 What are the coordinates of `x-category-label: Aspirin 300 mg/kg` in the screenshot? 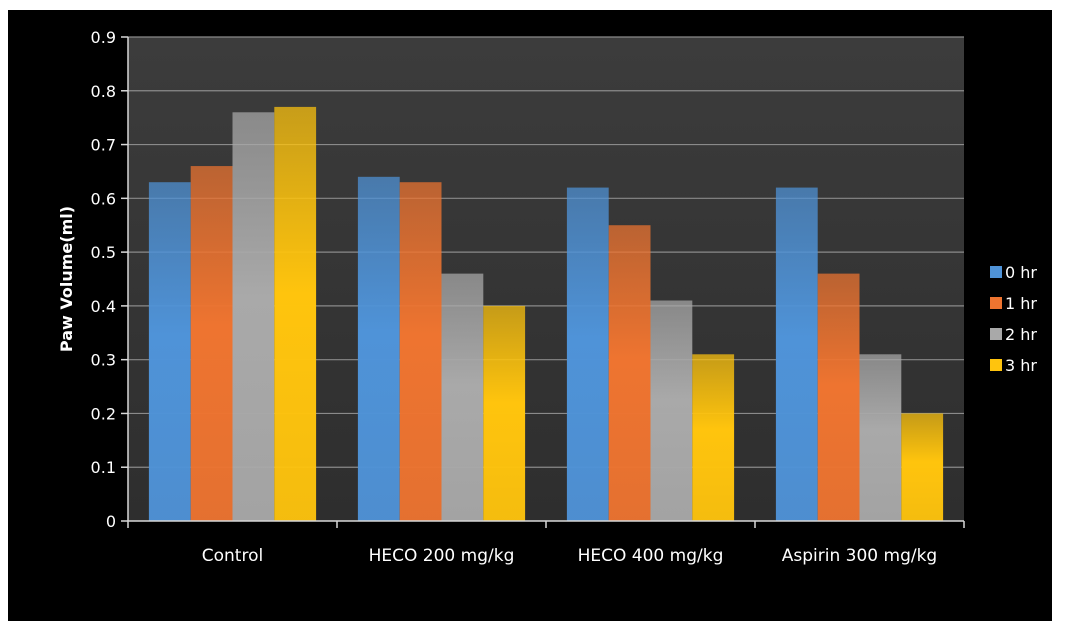 It's located at (859, 556).